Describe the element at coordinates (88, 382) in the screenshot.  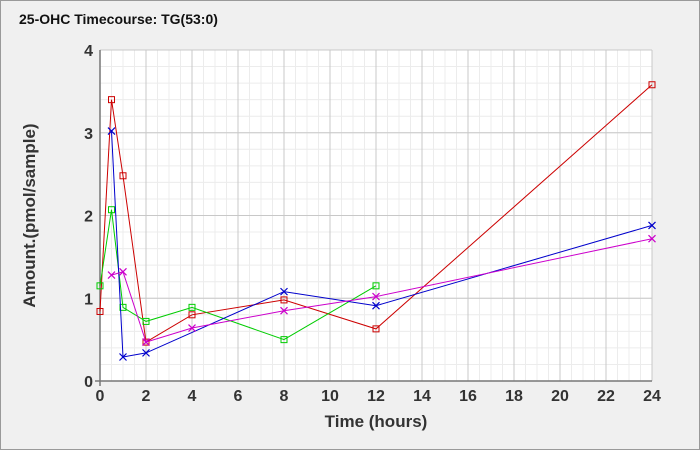
I see `y-tick-label: 0` at that location.